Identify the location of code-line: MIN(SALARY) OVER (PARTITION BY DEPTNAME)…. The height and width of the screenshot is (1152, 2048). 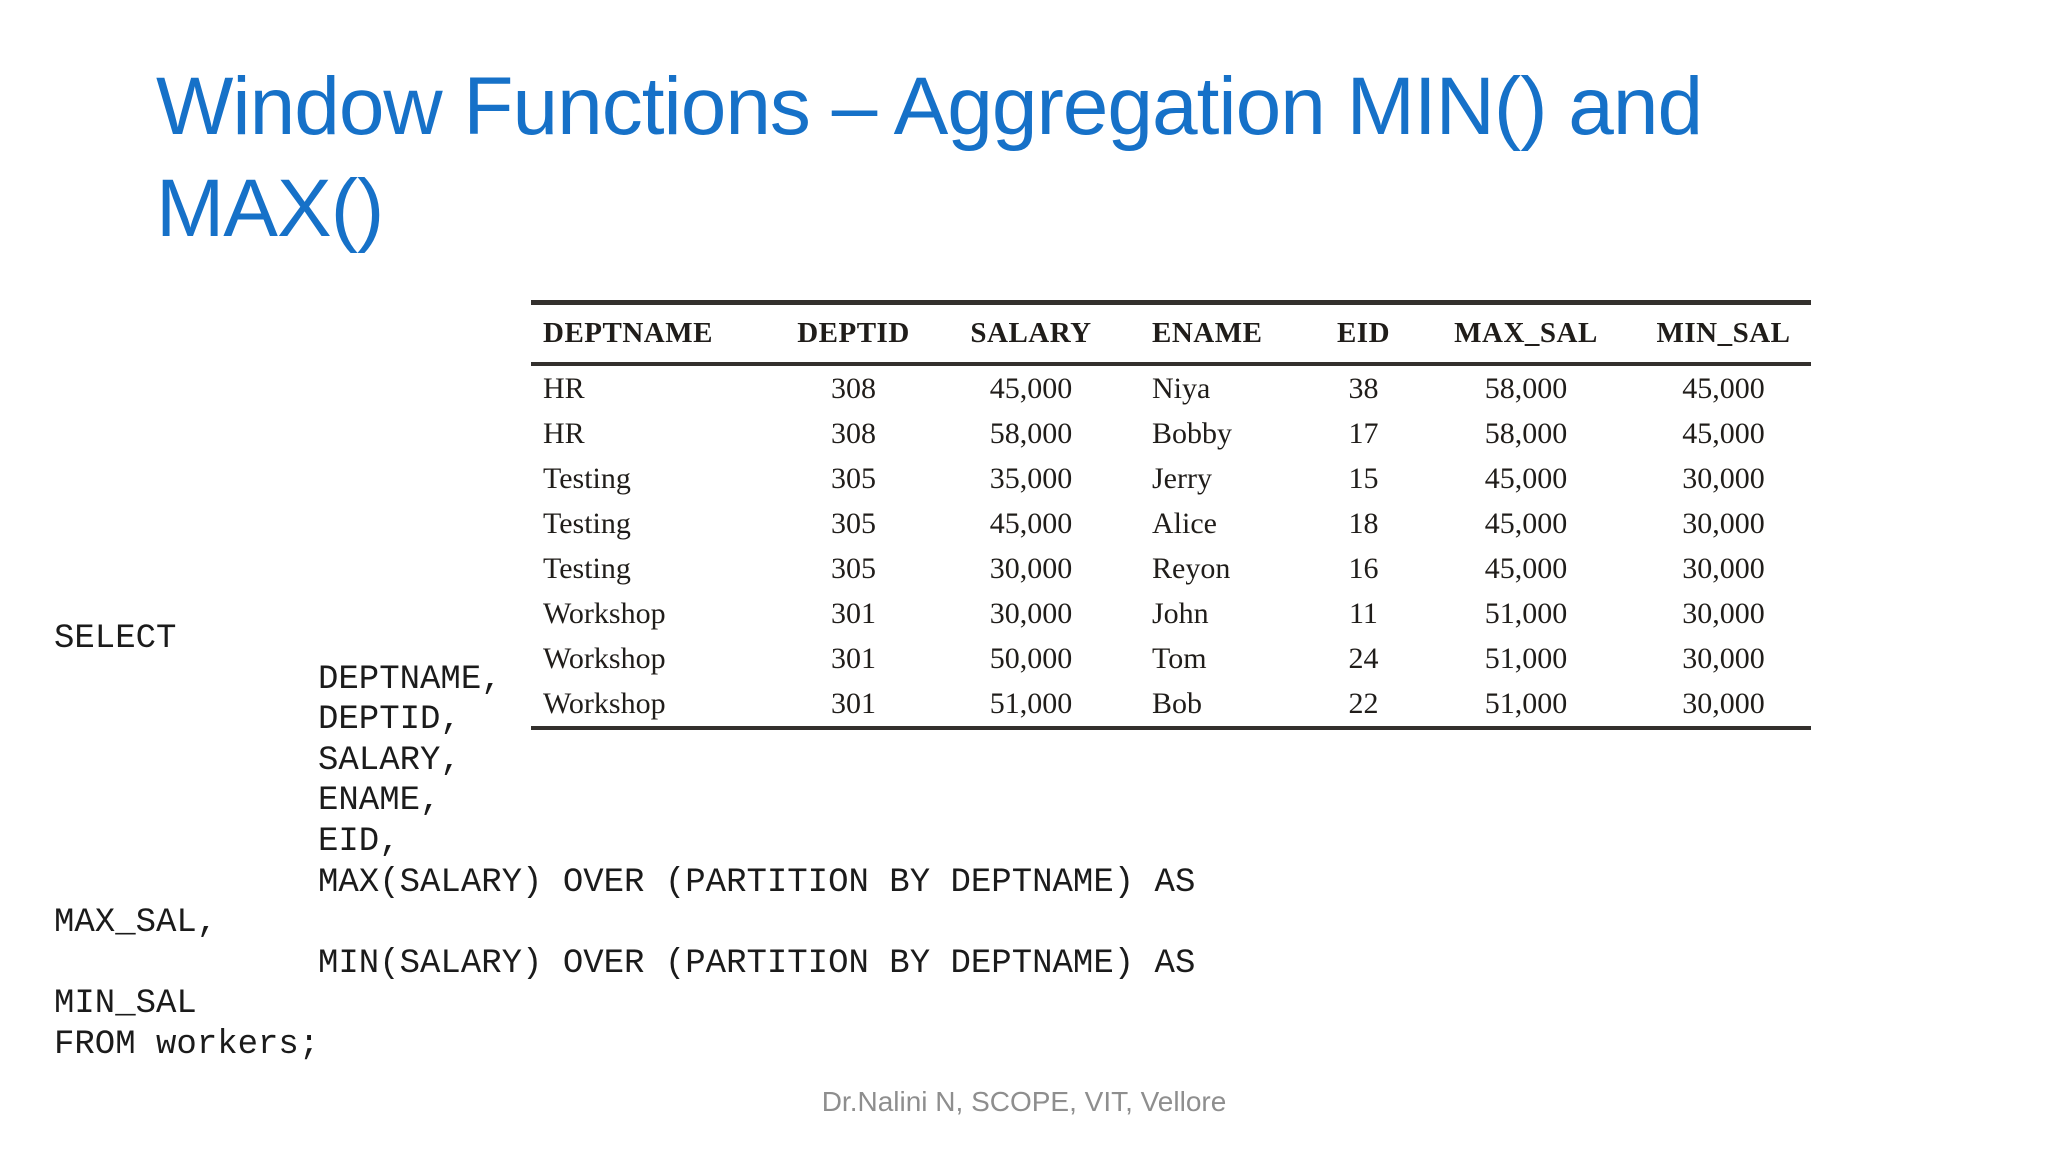
(757, 963).